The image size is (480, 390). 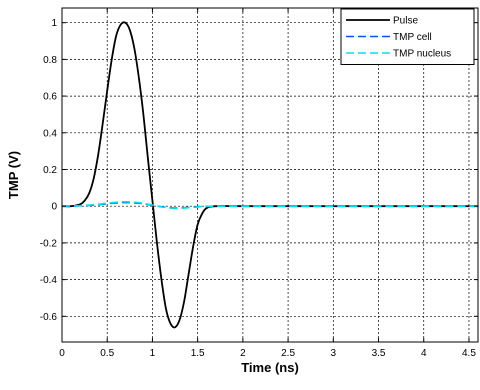 I want to click on y-tick-label: 1, so click(x=54, y=23).